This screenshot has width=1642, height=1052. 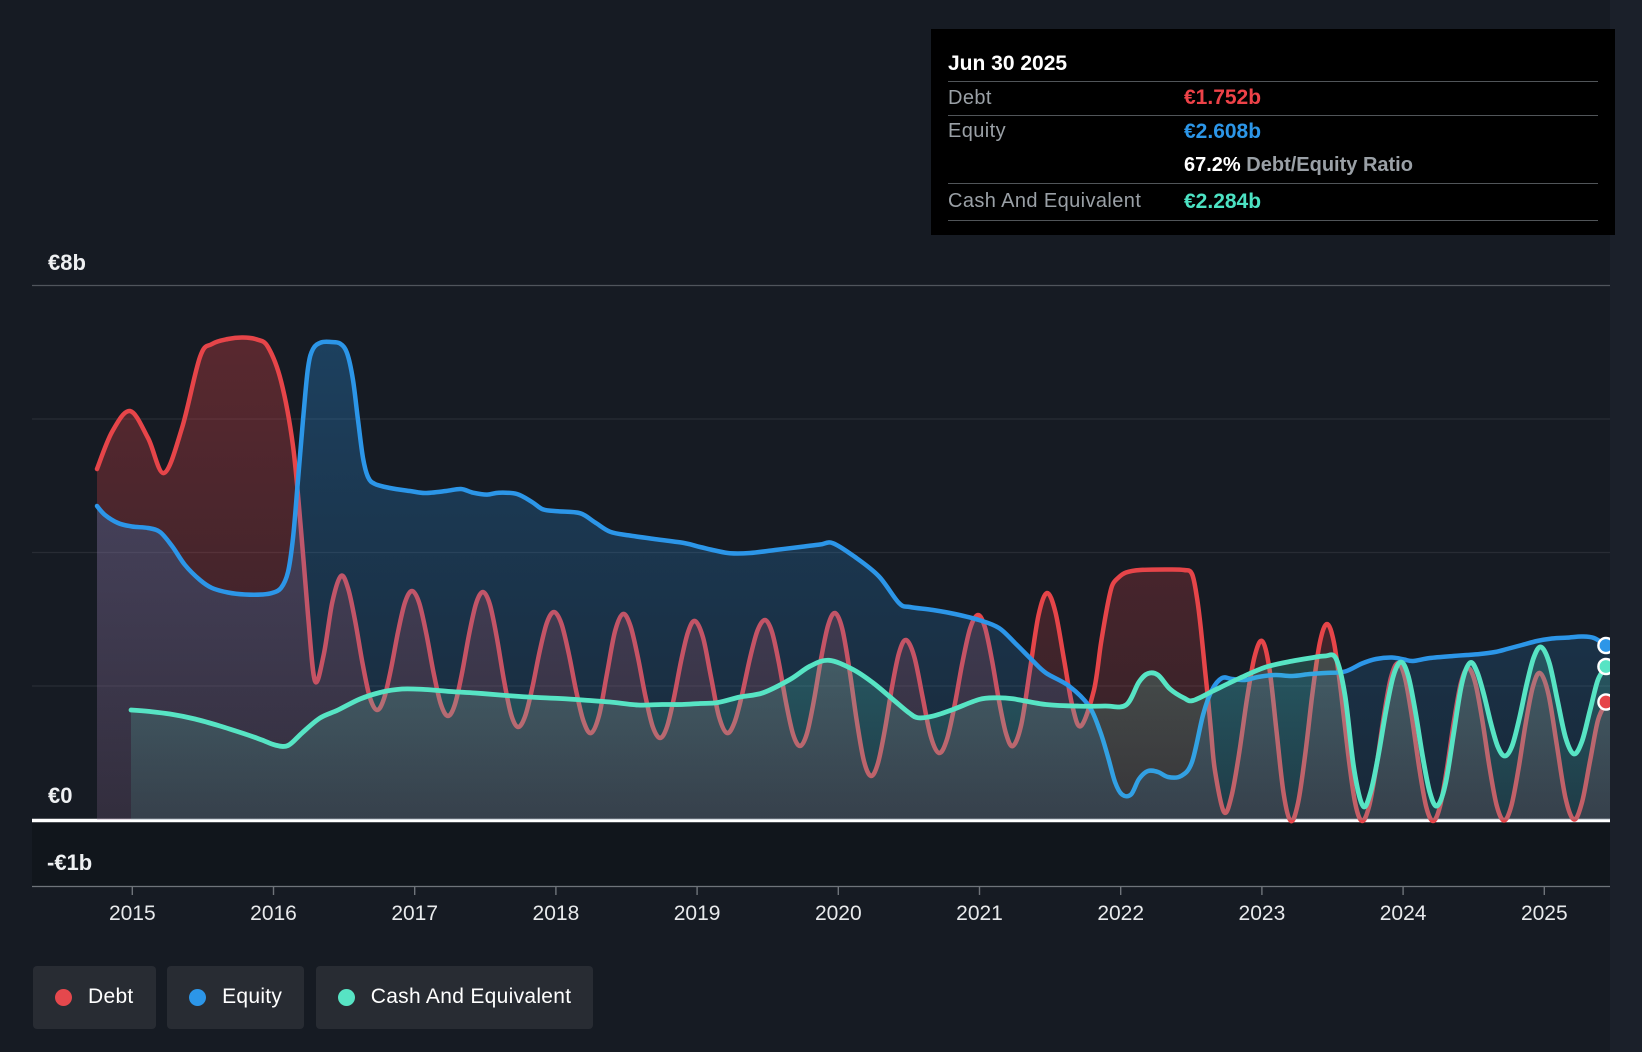 I want to click on svg-text: 2020, so click(x=838, y=913).